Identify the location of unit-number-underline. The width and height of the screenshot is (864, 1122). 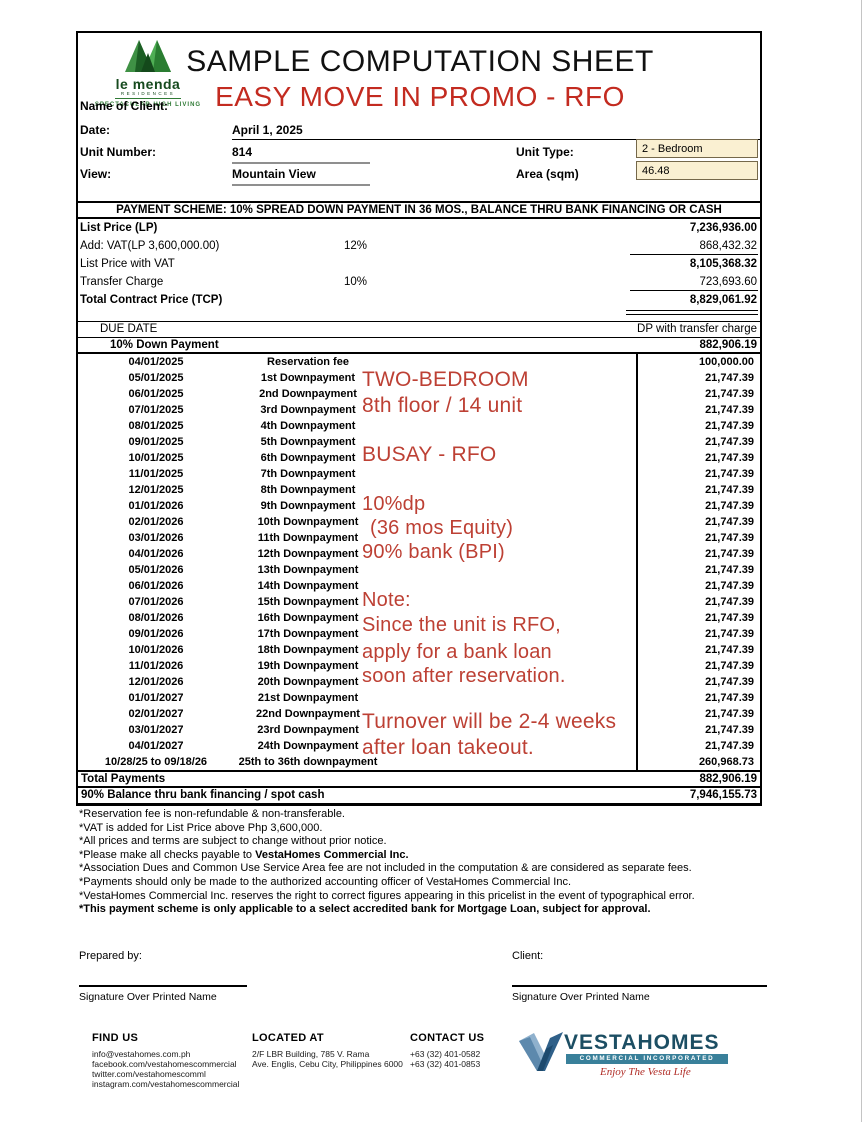
(301, 163).